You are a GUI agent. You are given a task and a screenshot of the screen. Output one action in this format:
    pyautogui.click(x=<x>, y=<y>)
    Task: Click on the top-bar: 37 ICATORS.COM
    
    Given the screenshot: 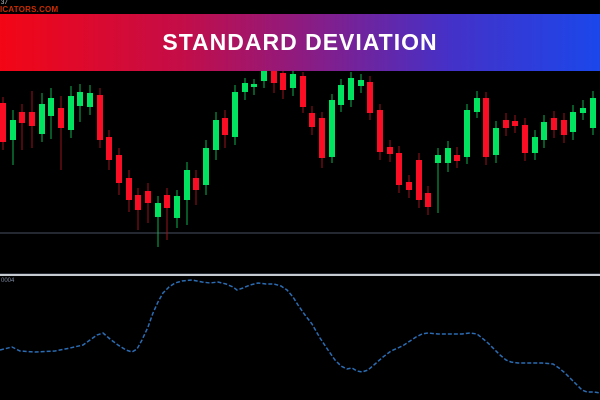 What is the action you would take?
    pyautogui.click(x=300, y=7)
    